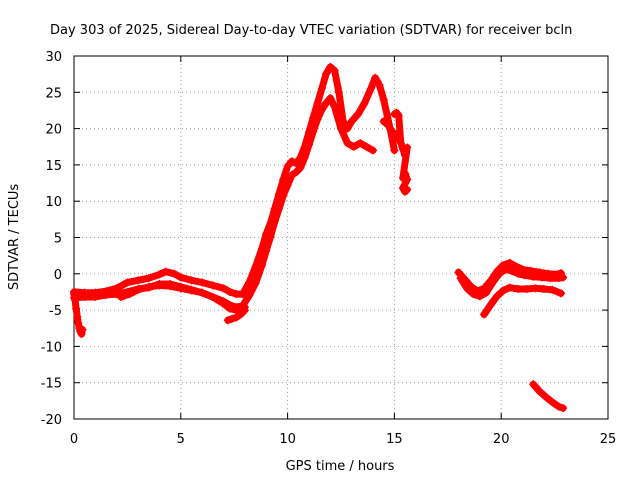 The image size is (640, 480). I want to click on series-tail-neg, so click(548, 396).